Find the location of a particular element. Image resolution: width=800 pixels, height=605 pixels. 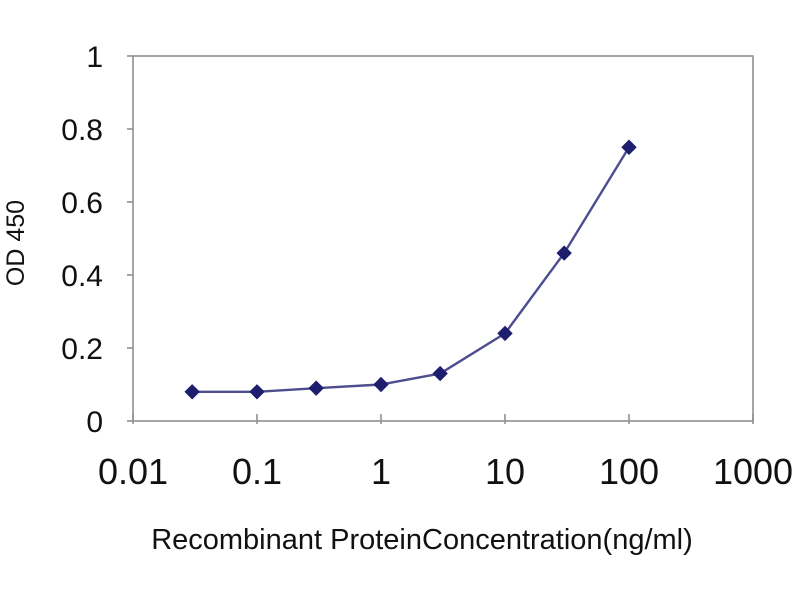

x-axis-title: Recombinant ProteinConcentration(ng/ml) is located at coordinates (422, 540).